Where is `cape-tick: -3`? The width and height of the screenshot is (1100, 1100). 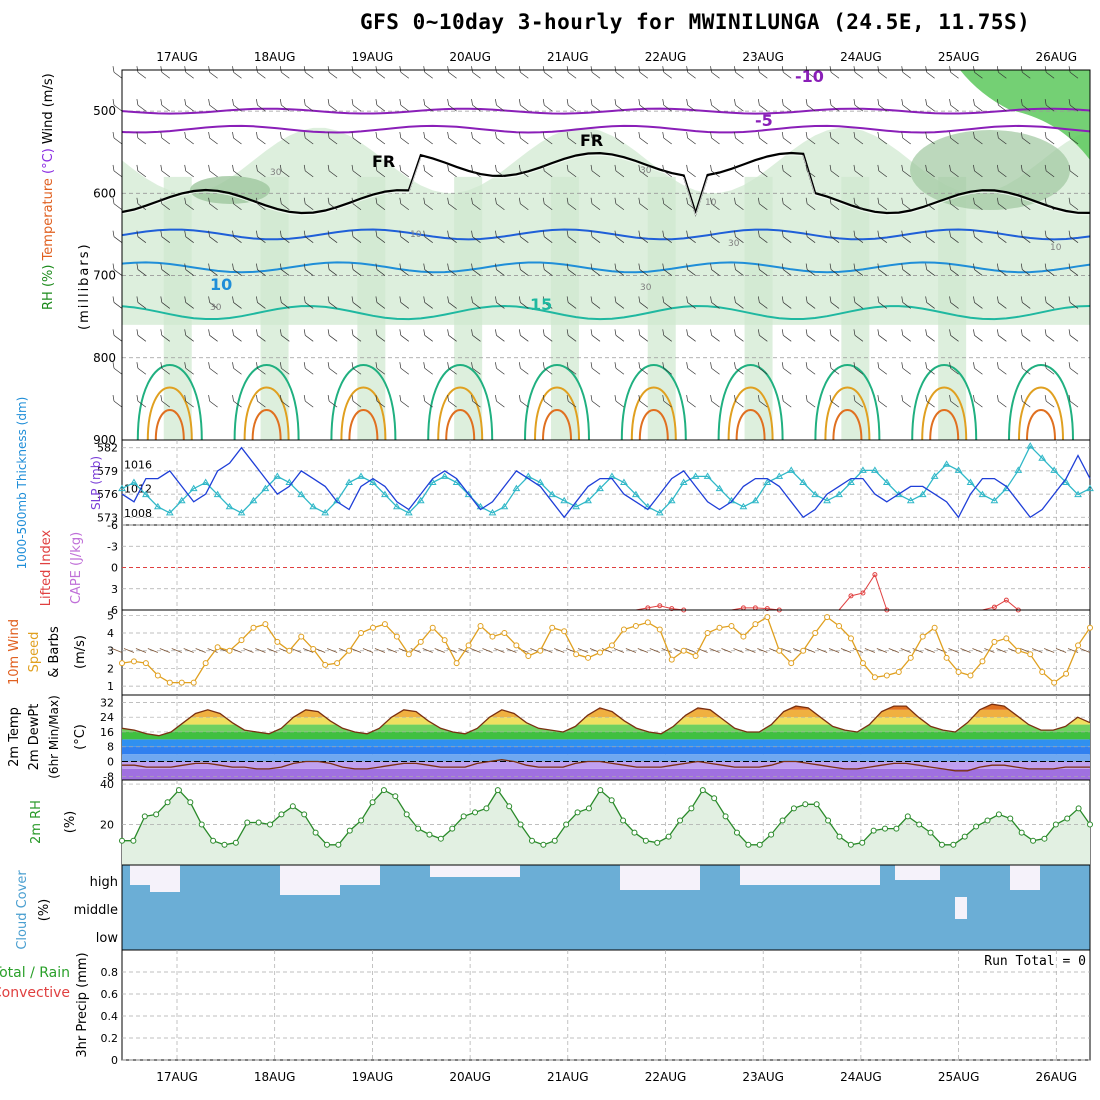 cape-tick: -3 is located at coordinates (112, 546).